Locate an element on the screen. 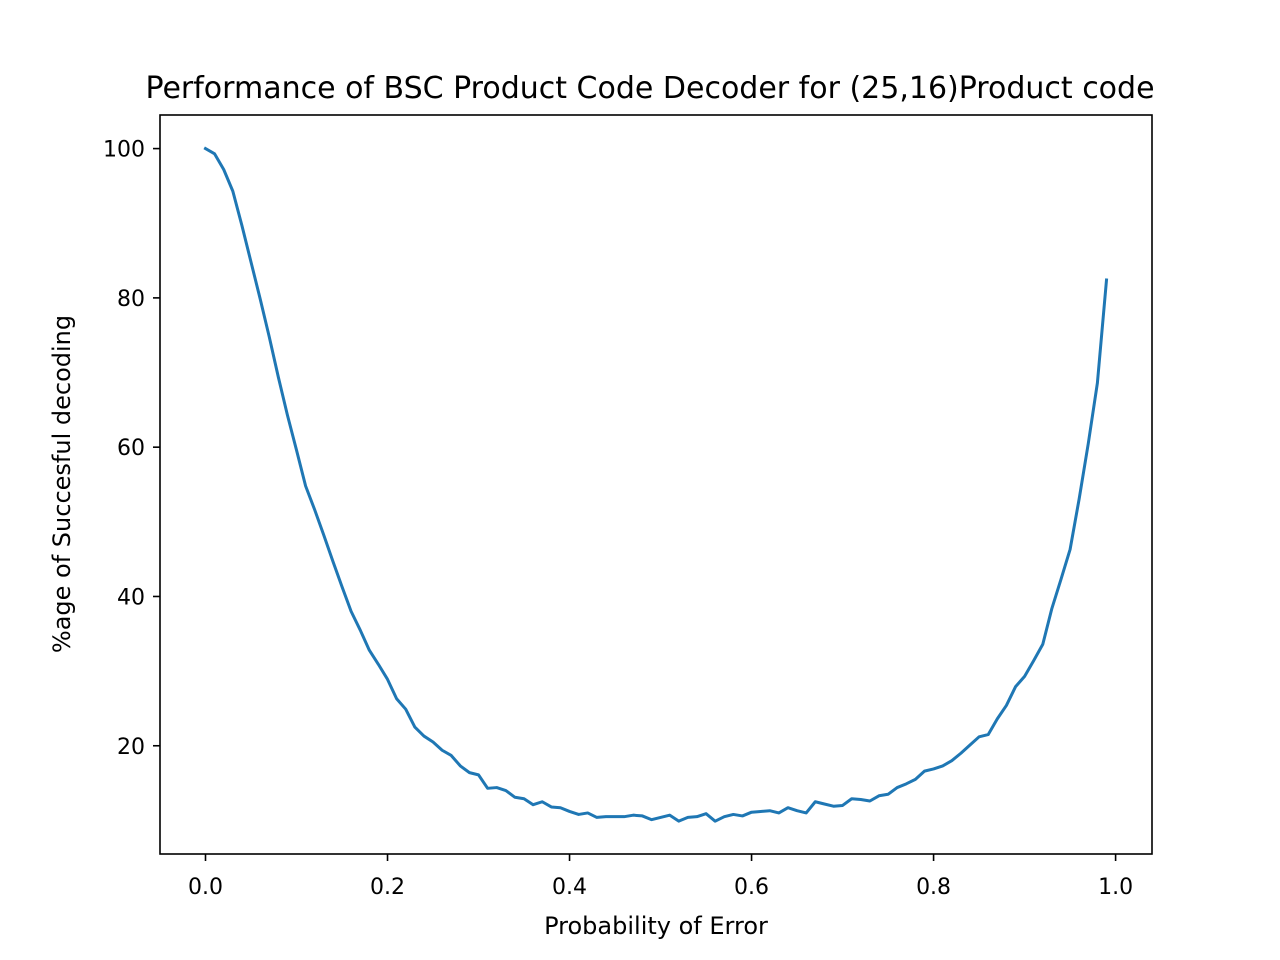 The width and height of the screenshot is (1280, 960). x-tick-label: 0.8 is located at coordinates (933, 887).